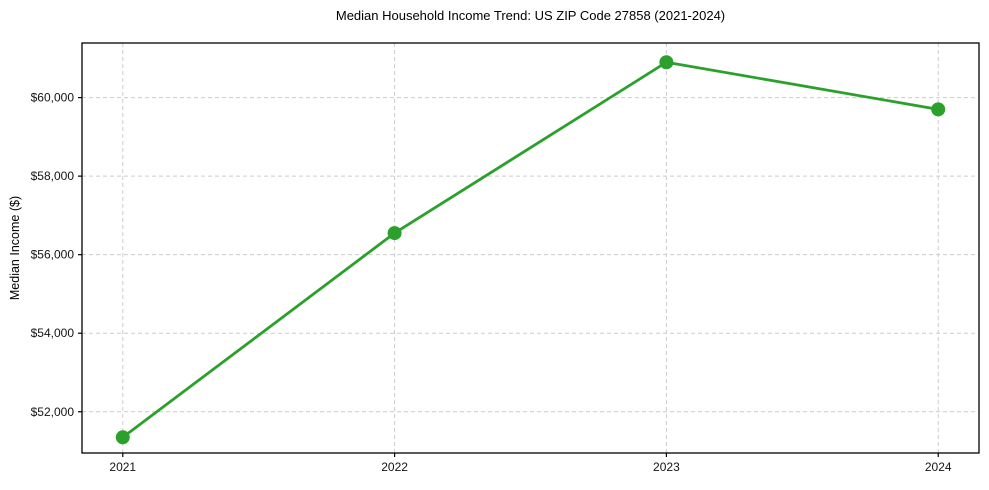 This screenshot has height=490, width=989. I want to click on y-tick-label: $52,000, so click(53, 412).